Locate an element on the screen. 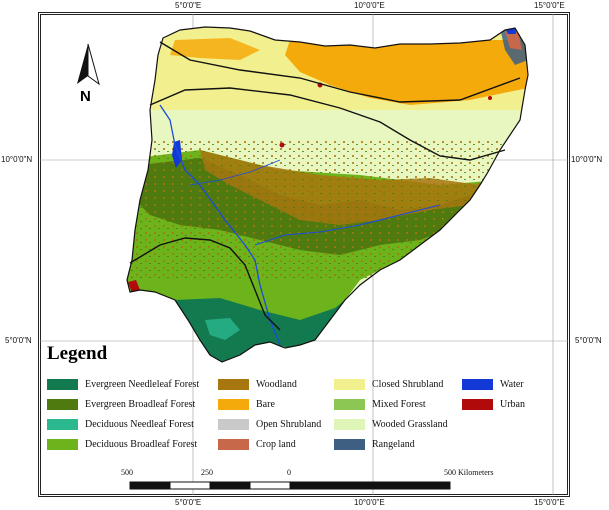  legend-item-wooded-grassland: Wooded Grassland is located at coordinates (391, 424).